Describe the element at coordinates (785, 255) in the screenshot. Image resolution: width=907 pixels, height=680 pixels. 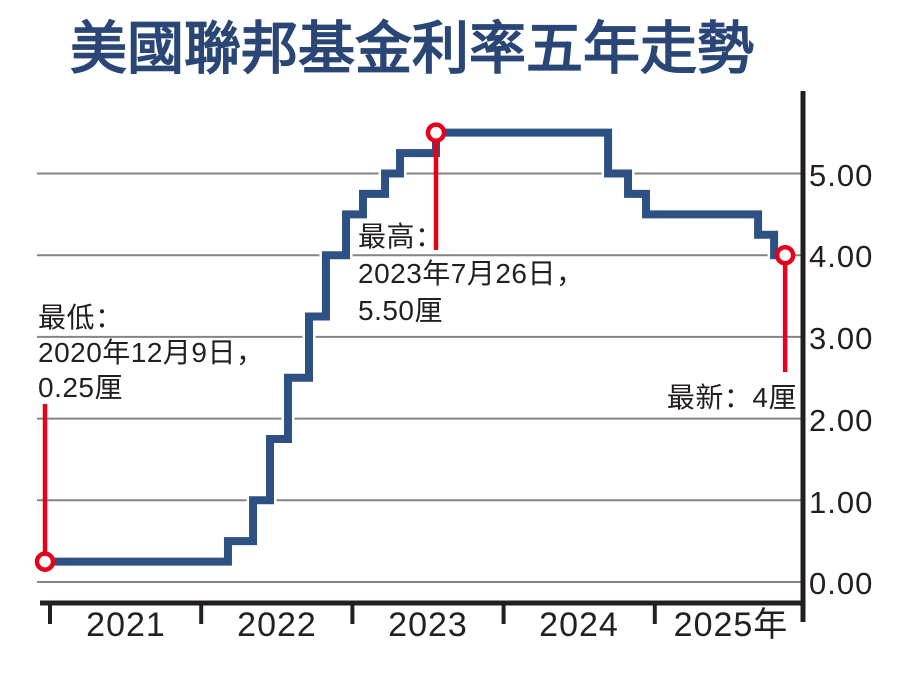
I see `marker-circle-latest` at that location.